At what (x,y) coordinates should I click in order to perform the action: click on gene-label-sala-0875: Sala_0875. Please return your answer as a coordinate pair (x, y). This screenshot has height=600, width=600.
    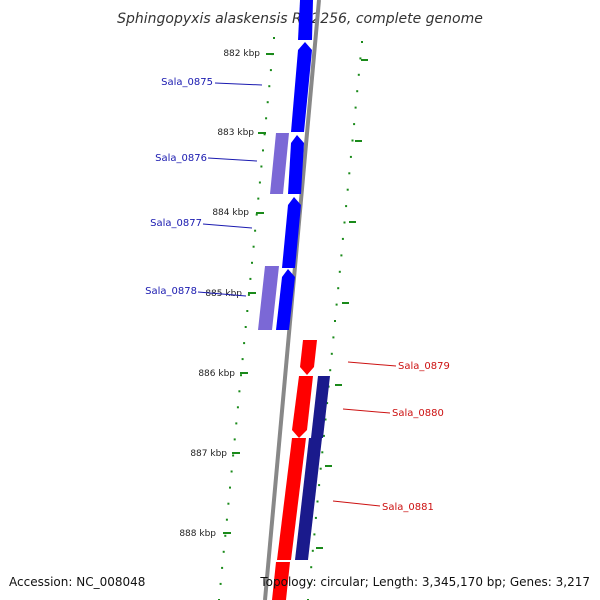
    Looking at the image, I should click on (187, 82).